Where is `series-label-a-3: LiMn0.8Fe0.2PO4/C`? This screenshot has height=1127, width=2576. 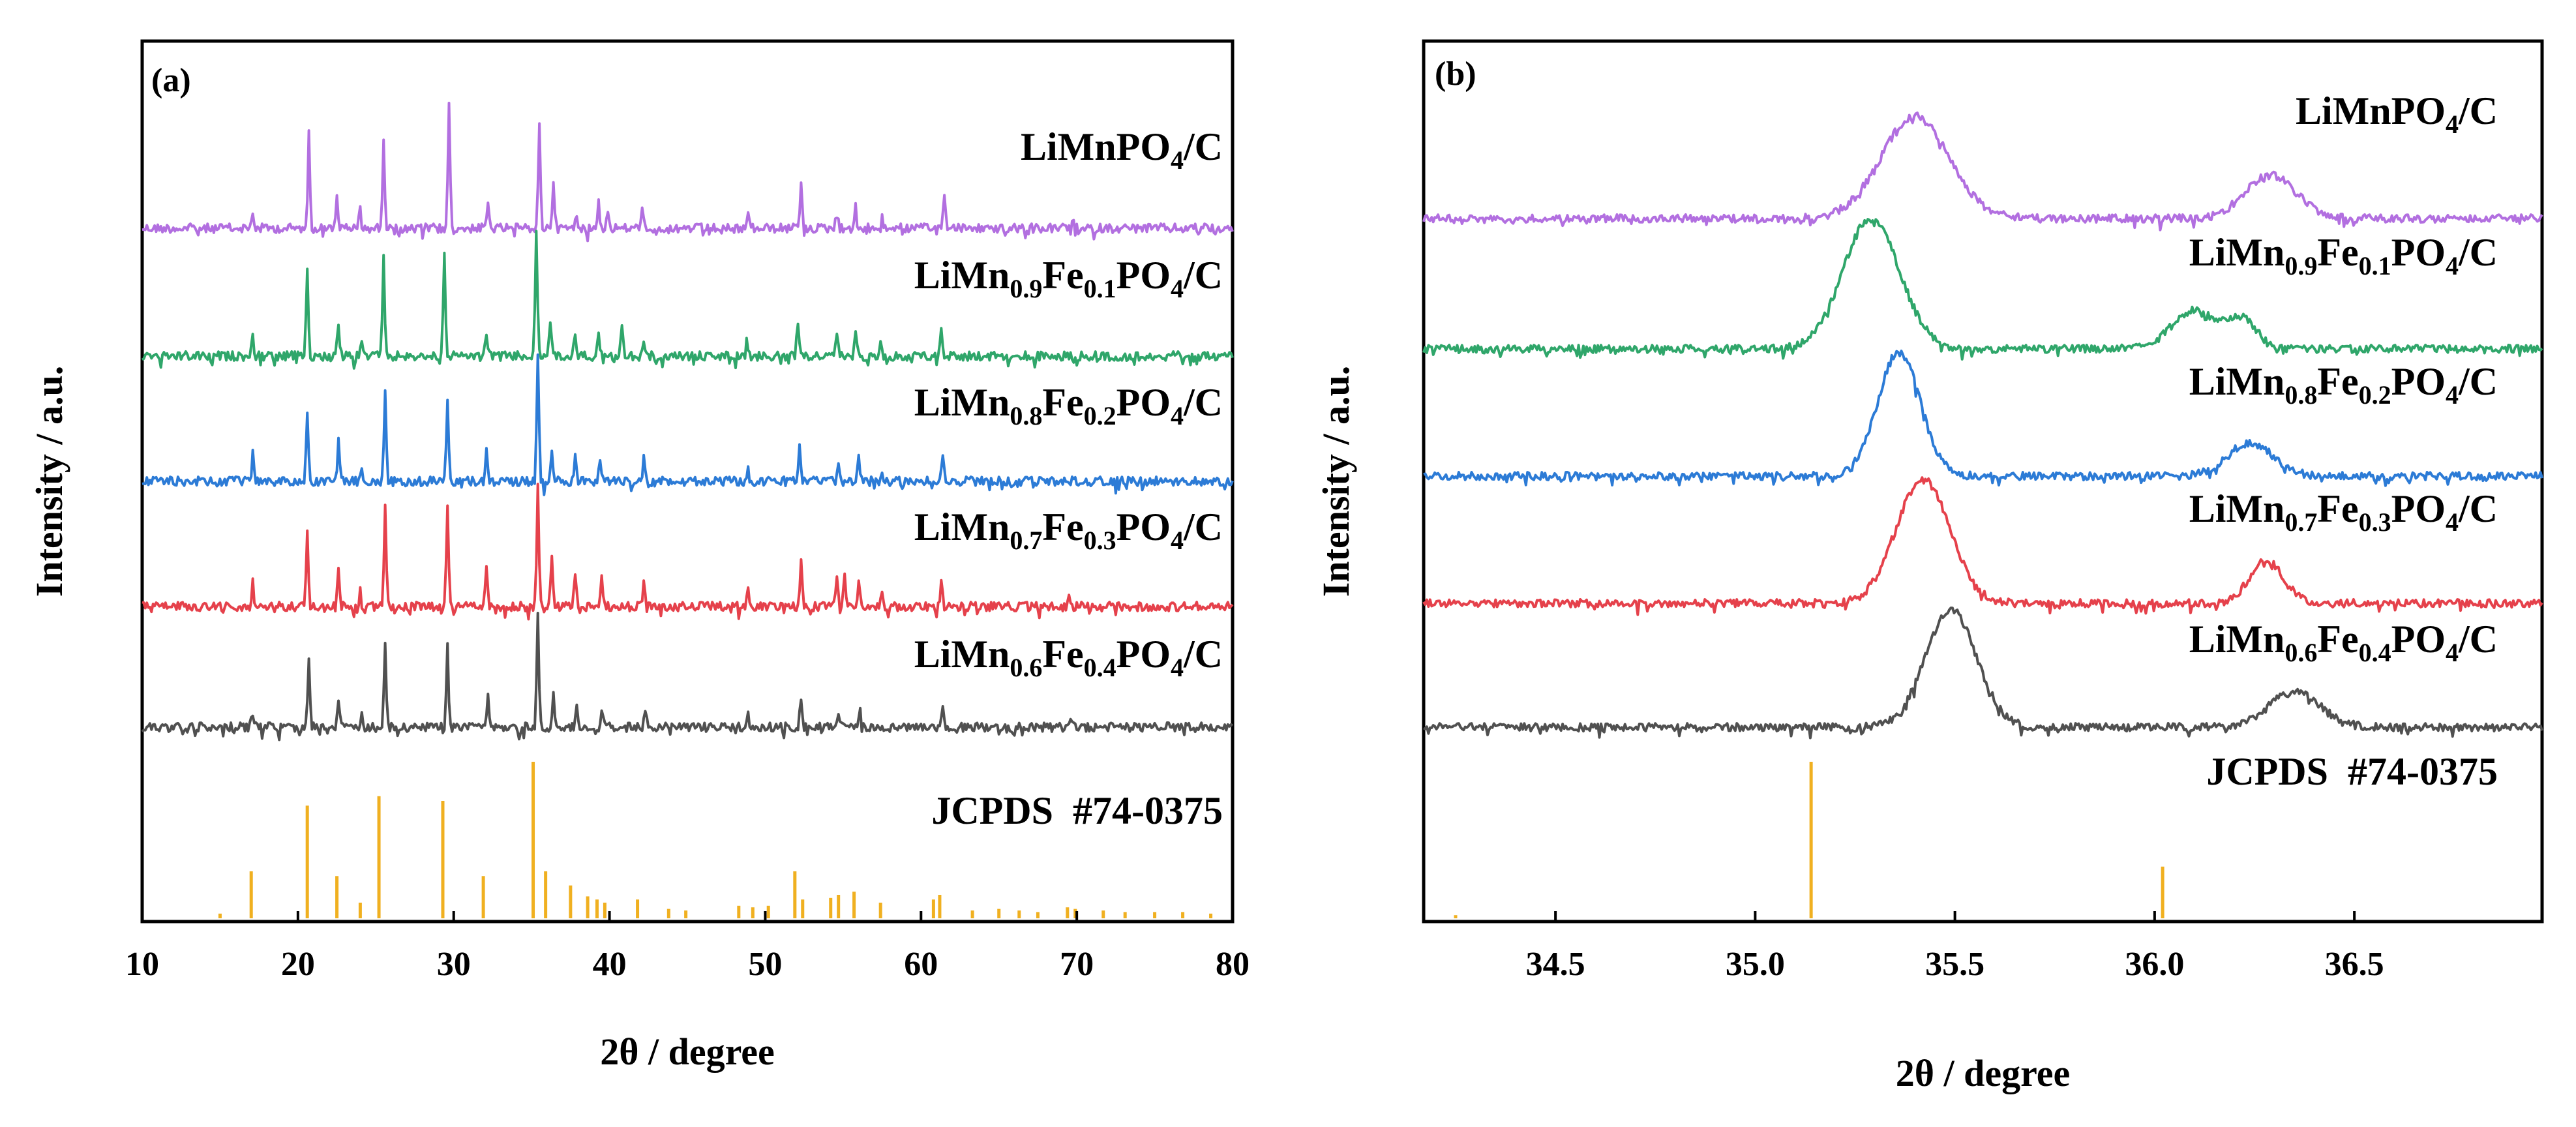
series-label-a-3: LiMn0.8Fe0.2PO4/C is located at coordinates (1068, 405).